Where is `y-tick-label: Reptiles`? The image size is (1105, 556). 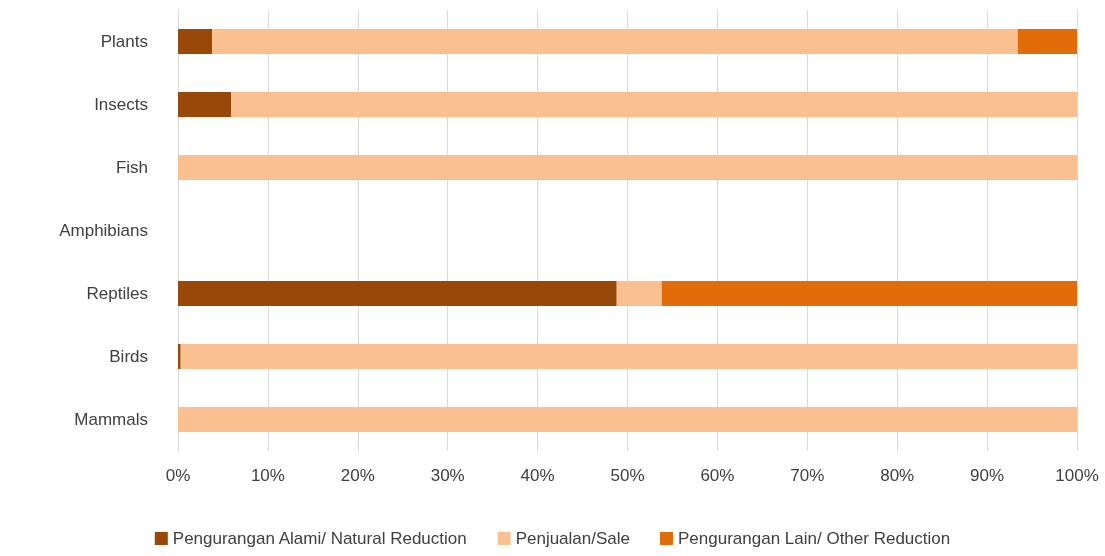 y-tick-label: Reptiles is located at coordinates (117, 293).